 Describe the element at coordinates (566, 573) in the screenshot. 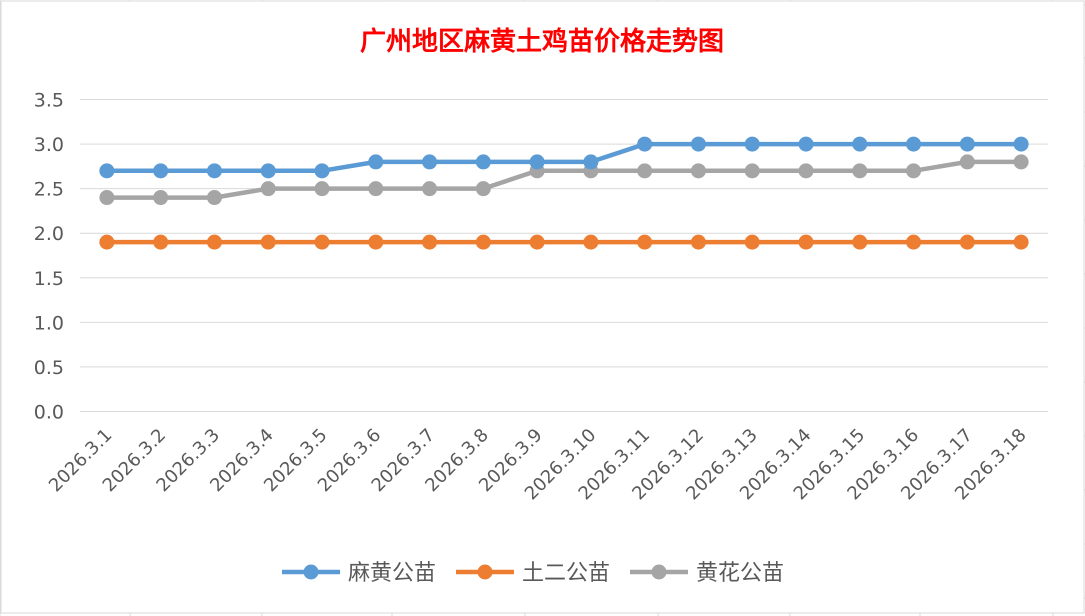

I see `legend-label: 土二公苗` at that location.